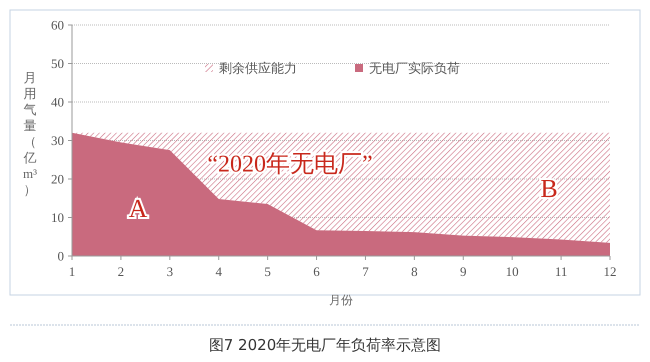 Image resolution: width=650 pixels, height=362 pixels. Describe the element at coordinates (57, 179) in the screenshot. I see `y-tick-label: 20` at that location.